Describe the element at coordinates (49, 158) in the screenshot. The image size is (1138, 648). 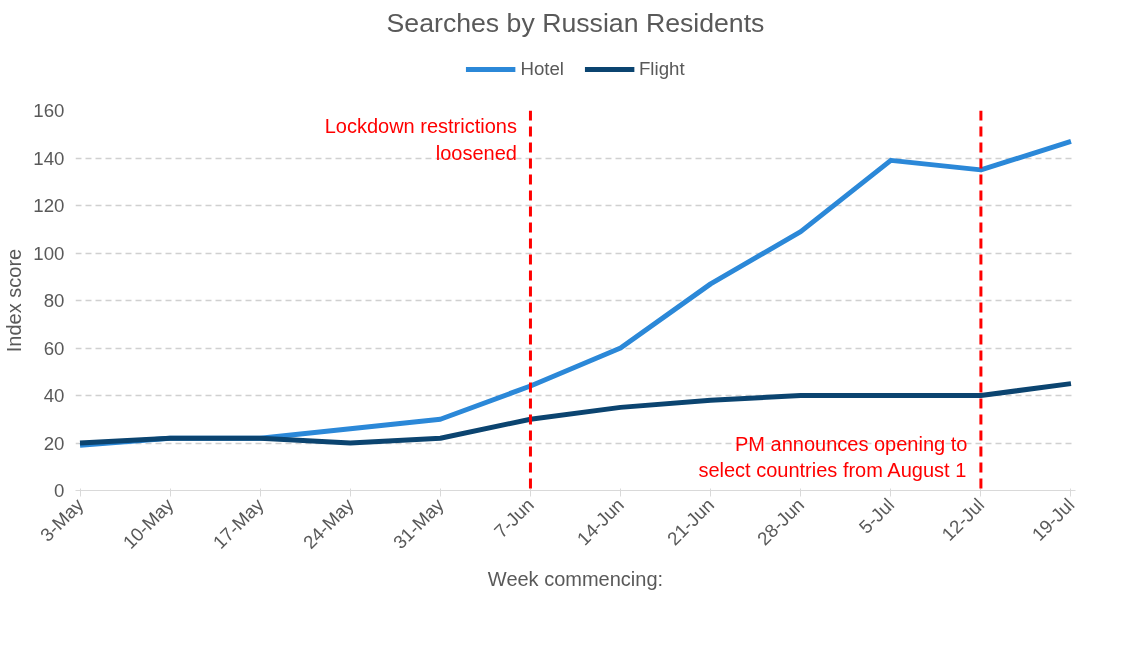
I see `y-tick-label: 140` at that location.